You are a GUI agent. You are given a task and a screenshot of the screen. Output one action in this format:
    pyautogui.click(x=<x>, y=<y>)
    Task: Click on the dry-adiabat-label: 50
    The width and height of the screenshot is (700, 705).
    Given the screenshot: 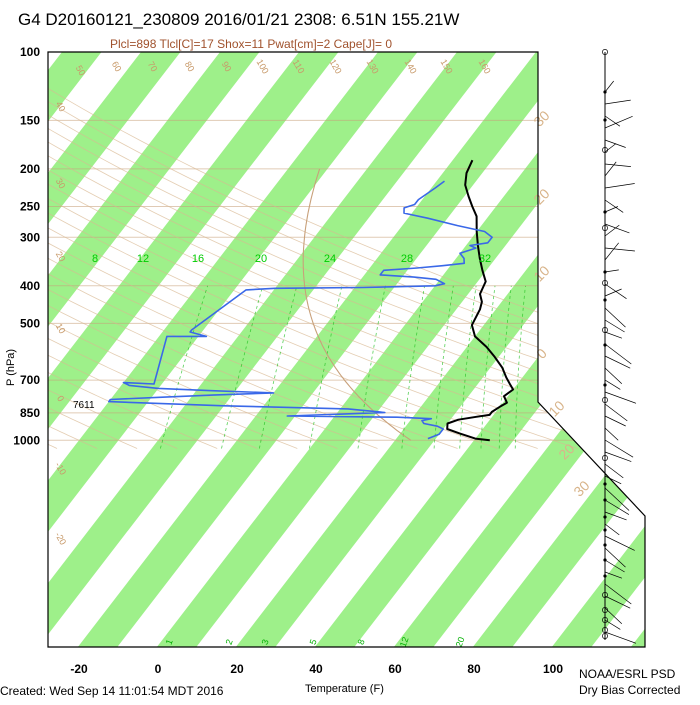 What is the action you would take?
    pyautogui.click(x=81, y=71)
    